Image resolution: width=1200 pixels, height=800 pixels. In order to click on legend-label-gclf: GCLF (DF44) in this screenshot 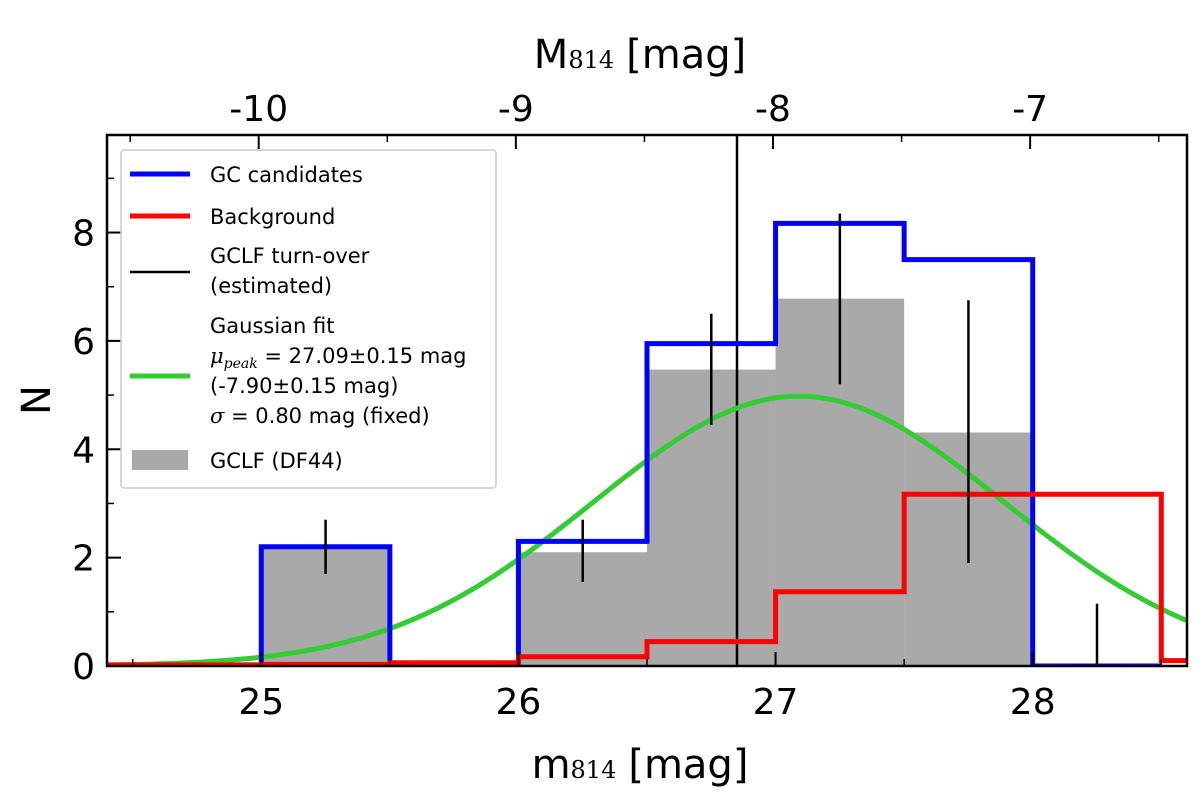, I will do `click(276, 461)`.